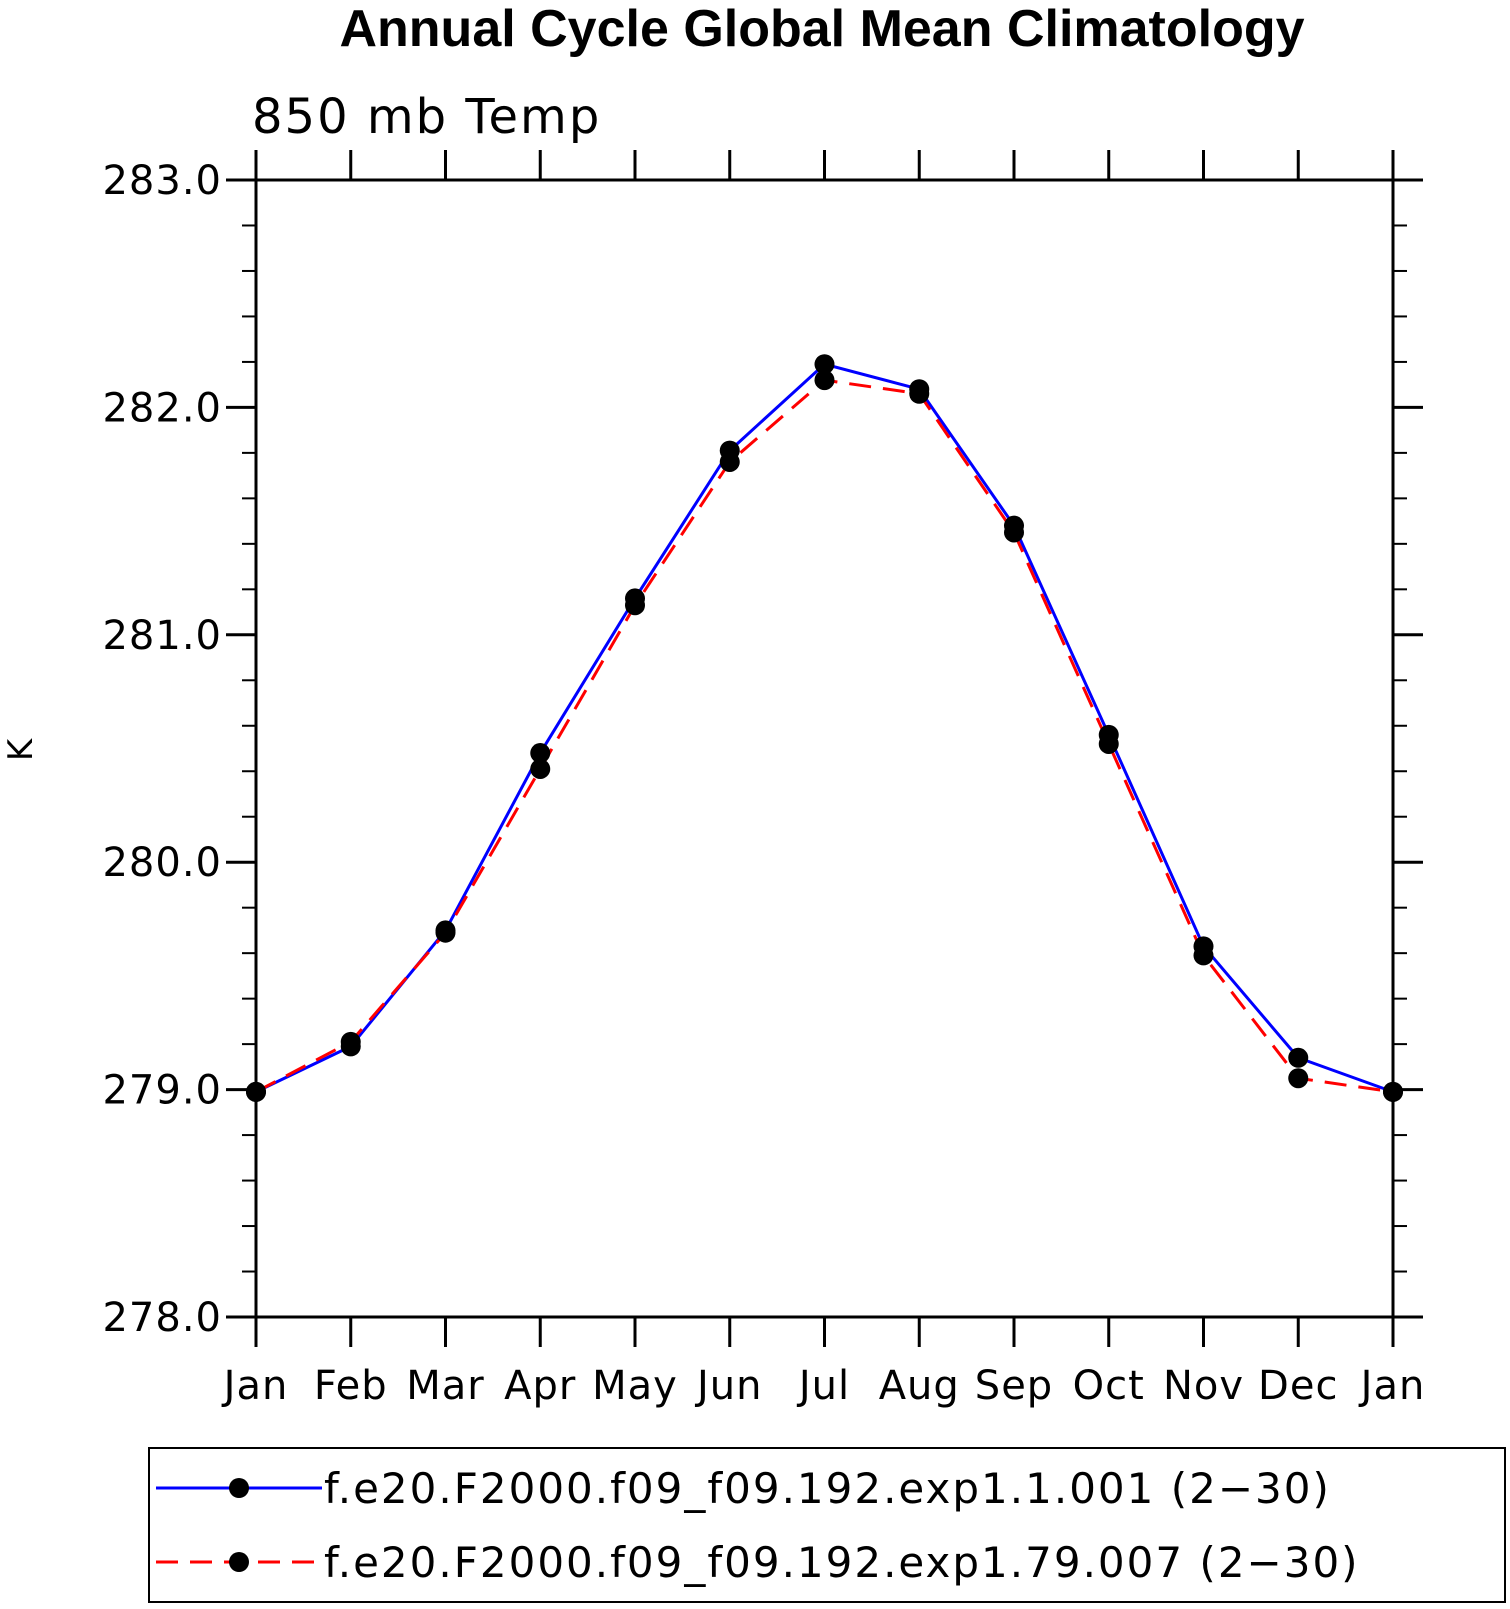  Describe the element at coordinates (1109, 1386) in the screenshot. I see `x-tick-label: Oct` at that location.